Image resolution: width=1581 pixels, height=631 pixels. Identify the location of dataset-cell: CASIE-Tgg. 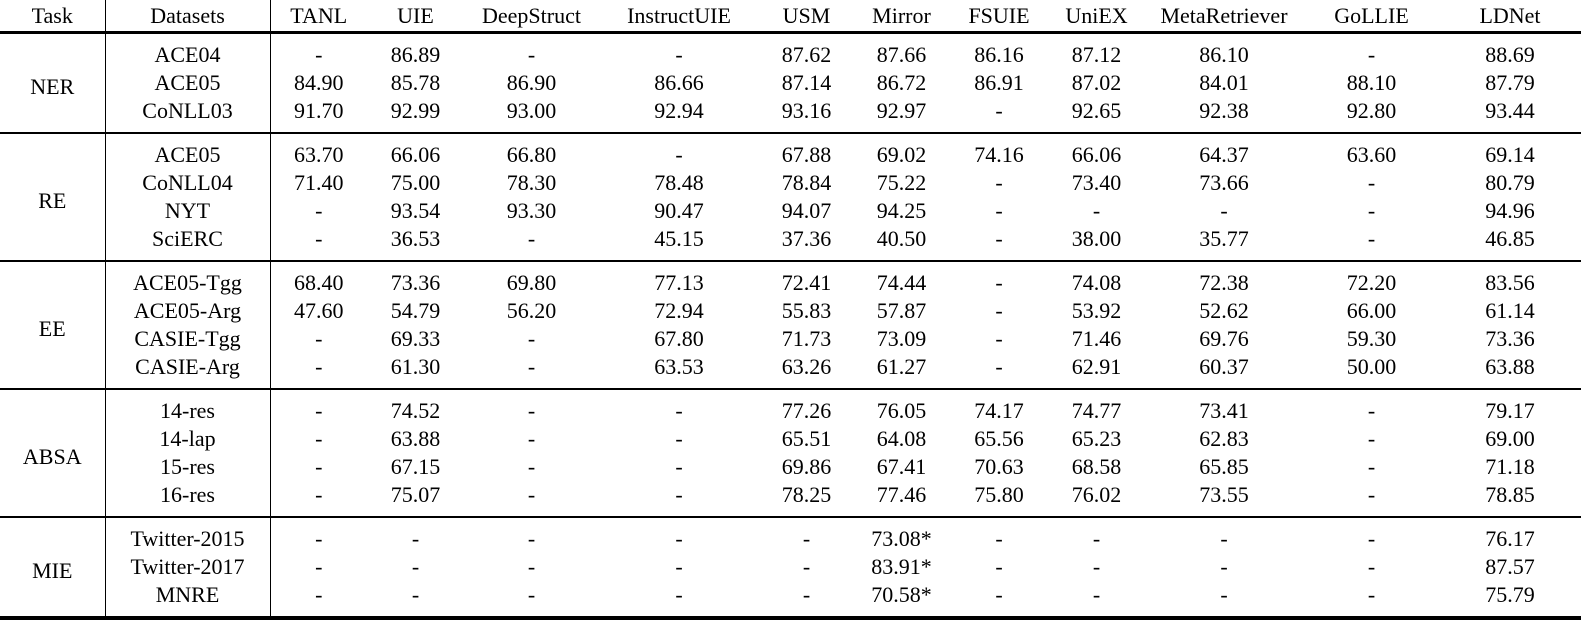
(188, 339).